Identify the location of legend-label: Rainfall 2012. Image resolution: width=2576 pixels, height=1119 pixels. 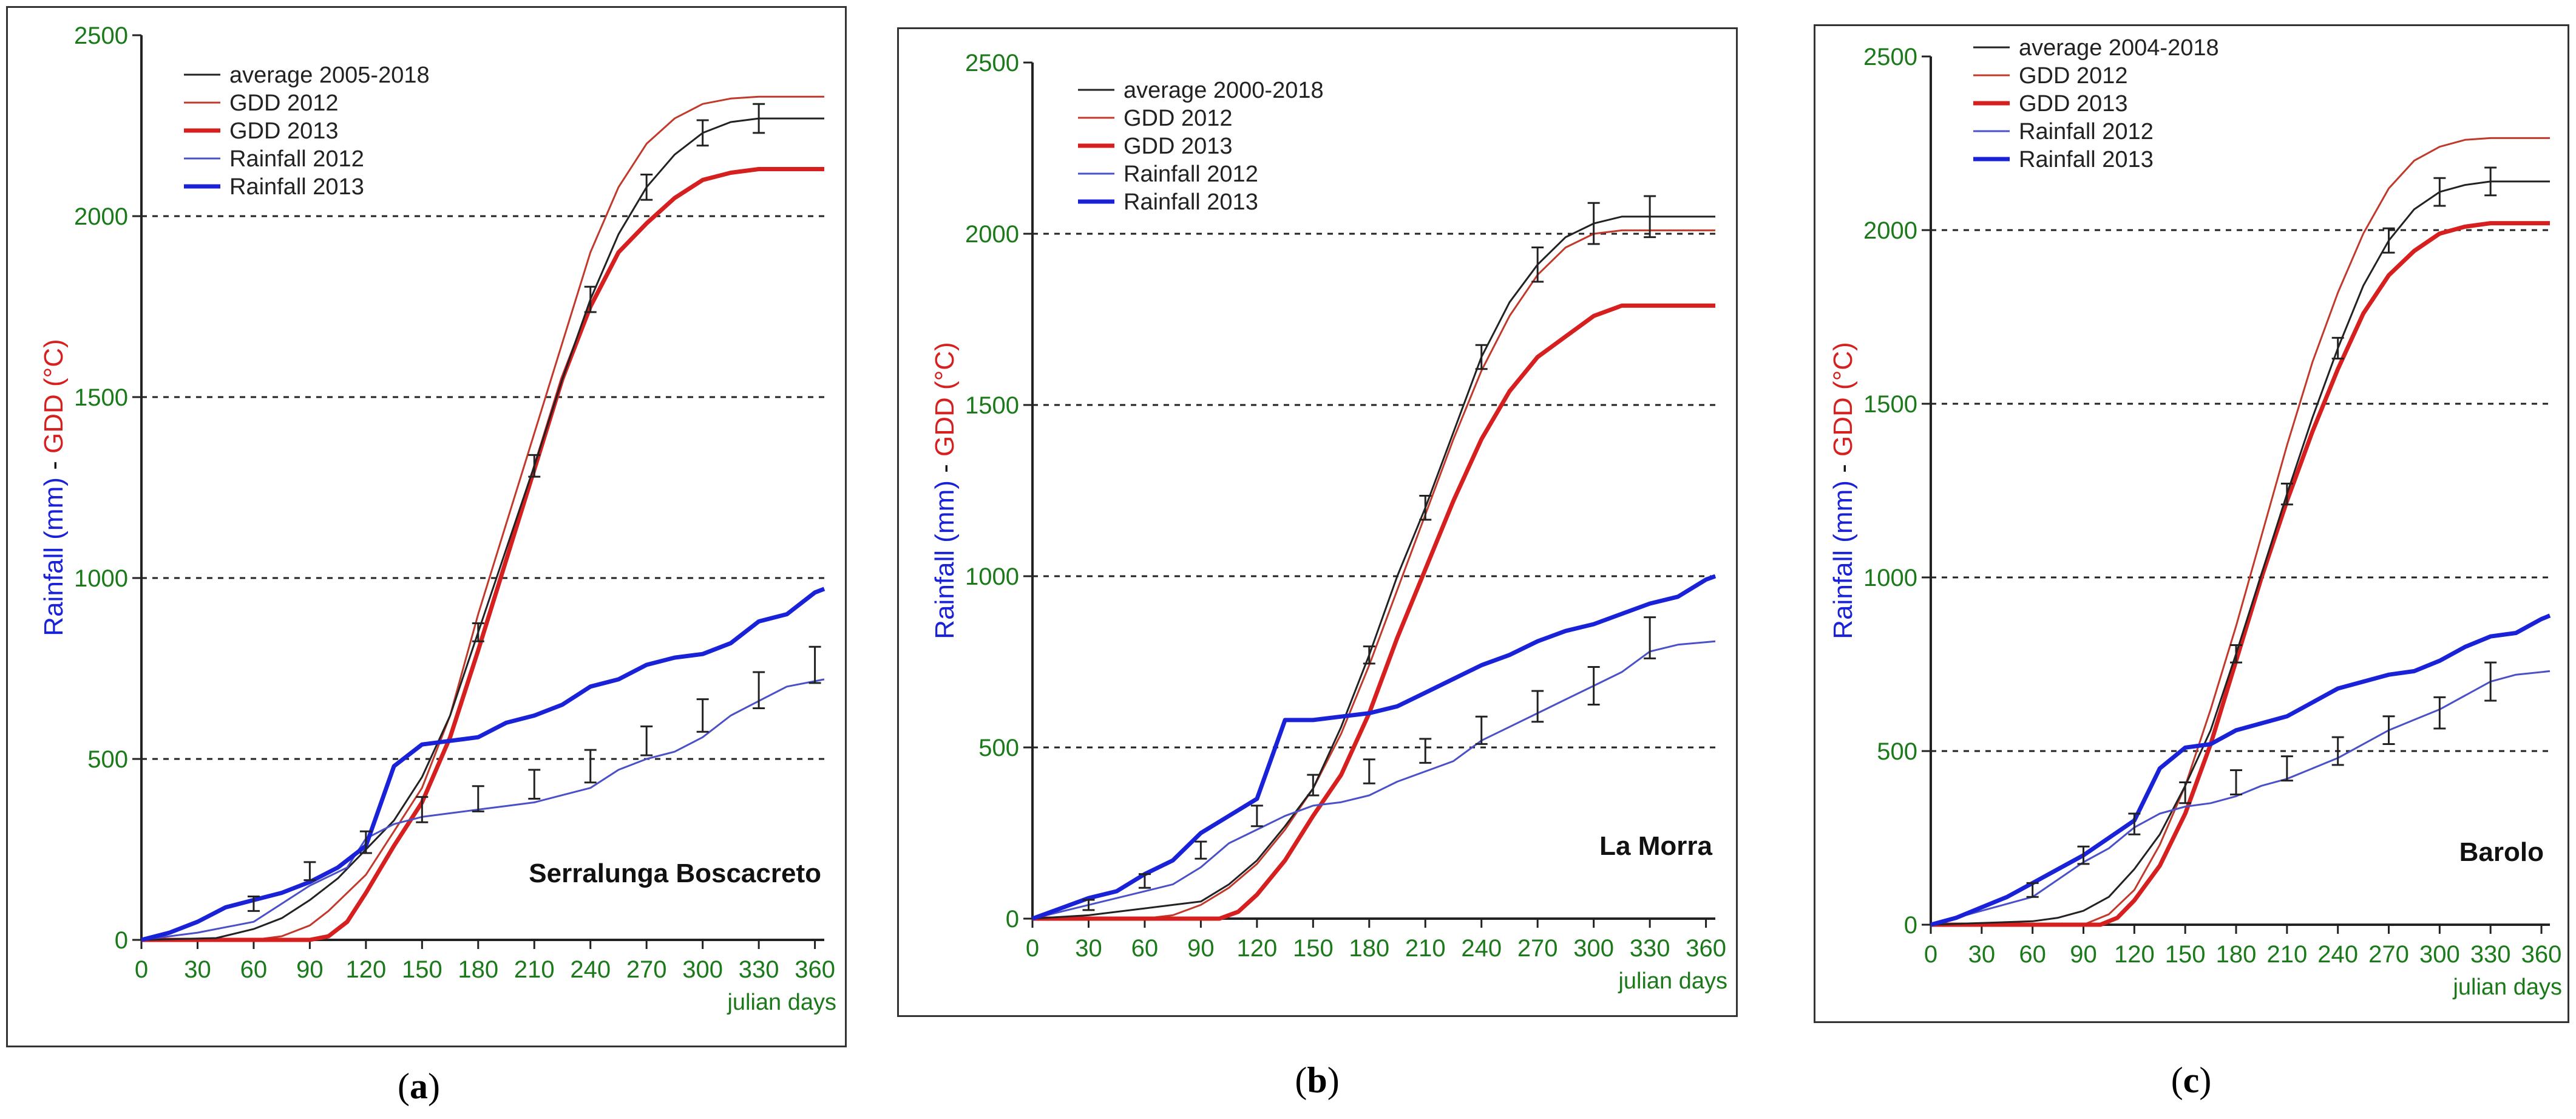
(2086, 132).